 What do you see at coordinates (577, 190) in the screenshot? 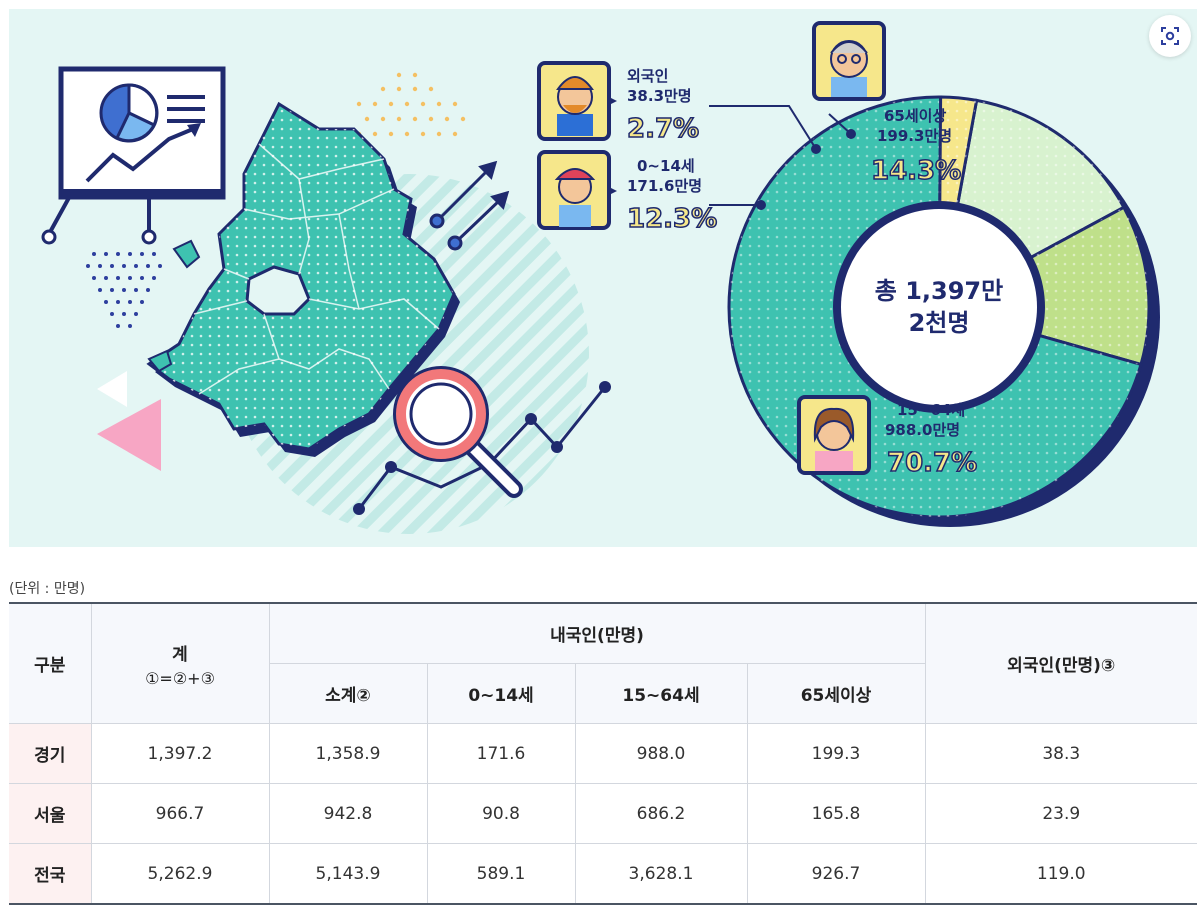
I see `child-avatar-icon` at bounding box center [577, 190].